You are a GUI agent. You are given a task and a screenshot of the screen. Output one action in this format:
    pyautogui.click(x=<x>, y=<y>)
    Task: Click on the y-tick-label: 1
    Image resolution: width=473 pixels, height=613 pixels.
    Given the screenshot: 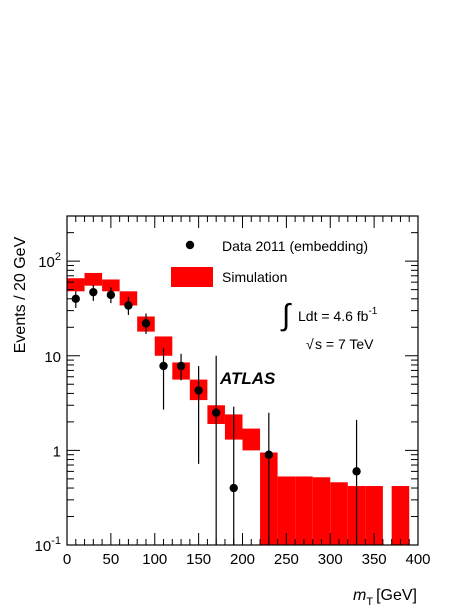 What is the action you would take?
    pyautogui.click(x=57, y=451)
    